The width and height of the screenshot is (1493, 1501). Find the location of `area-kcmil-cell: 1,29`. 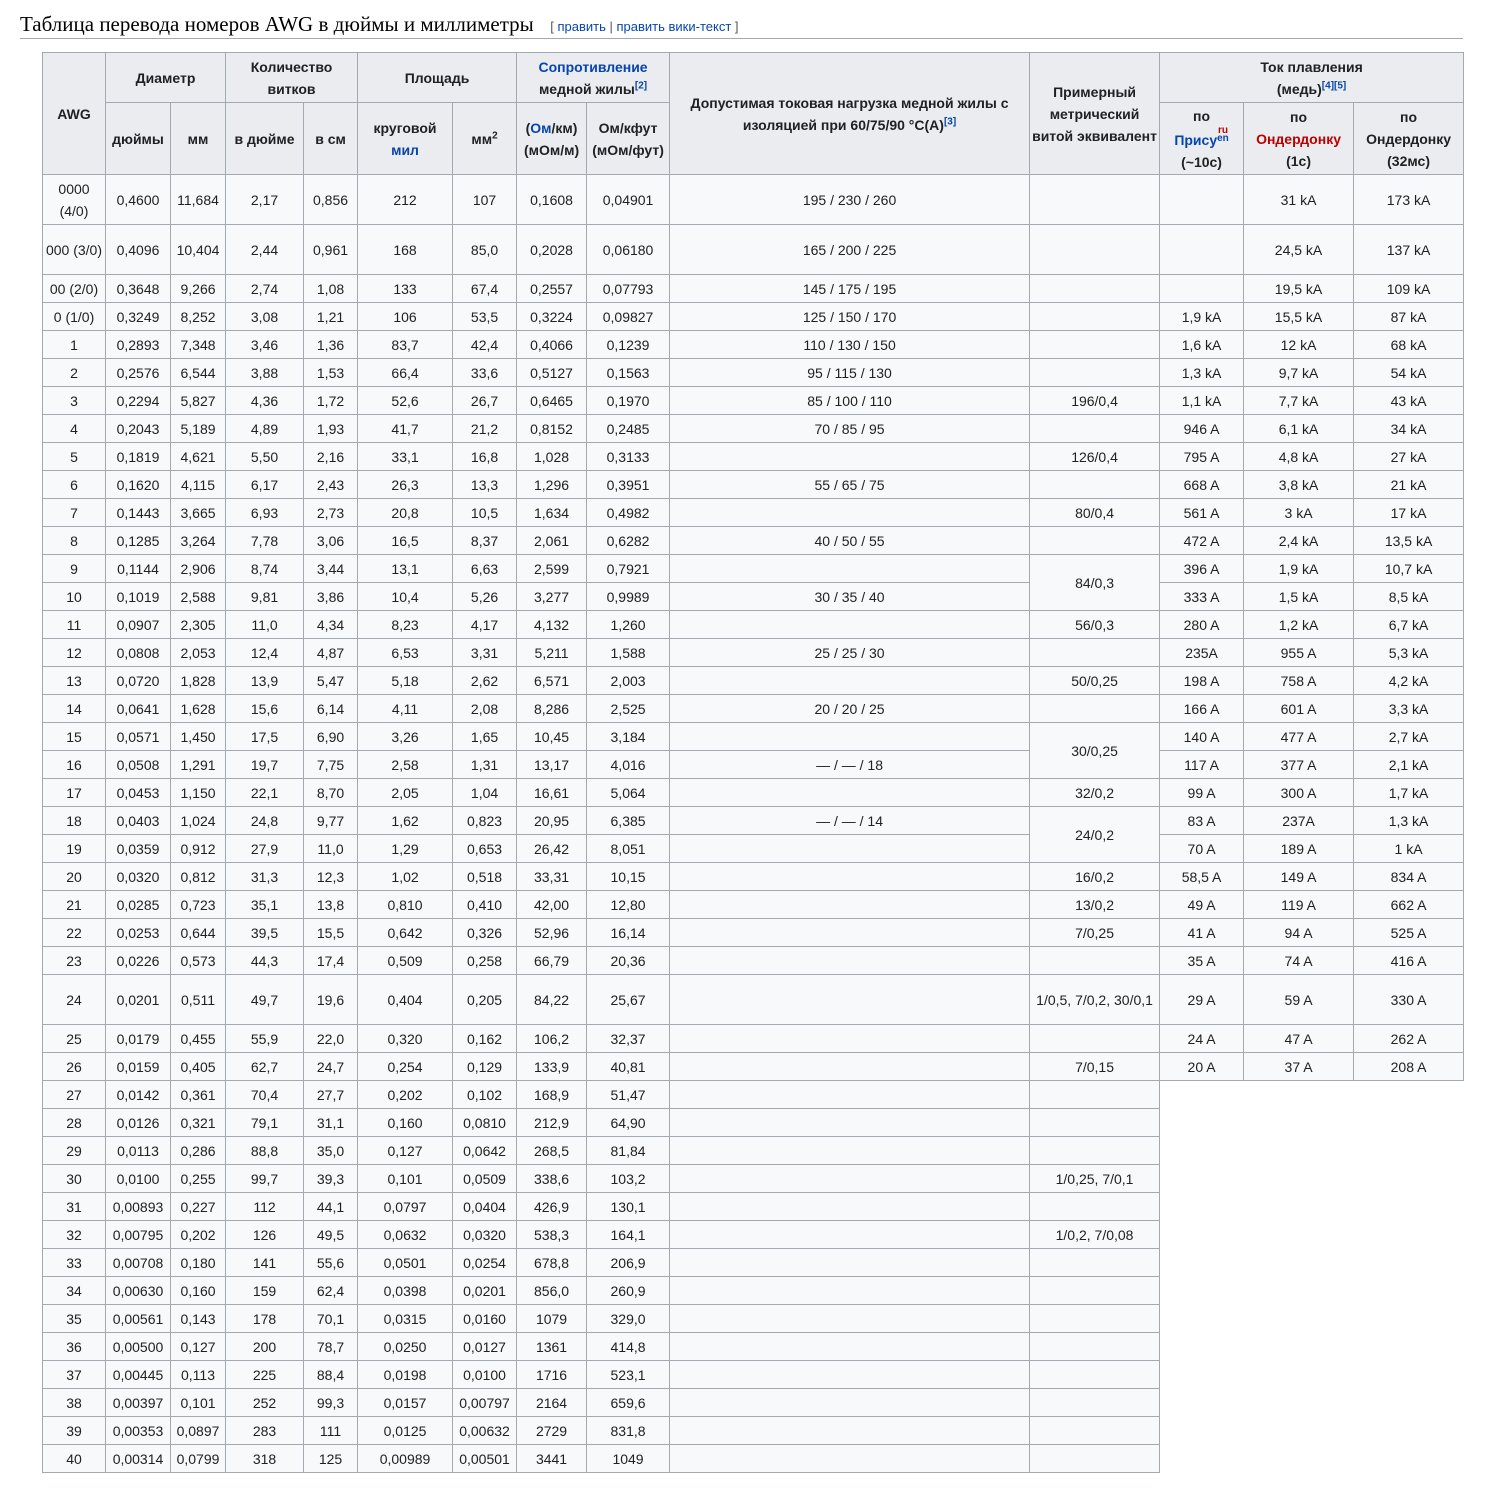

area-kcmil-cell: 1,29 is located at coordinates (405, 848).